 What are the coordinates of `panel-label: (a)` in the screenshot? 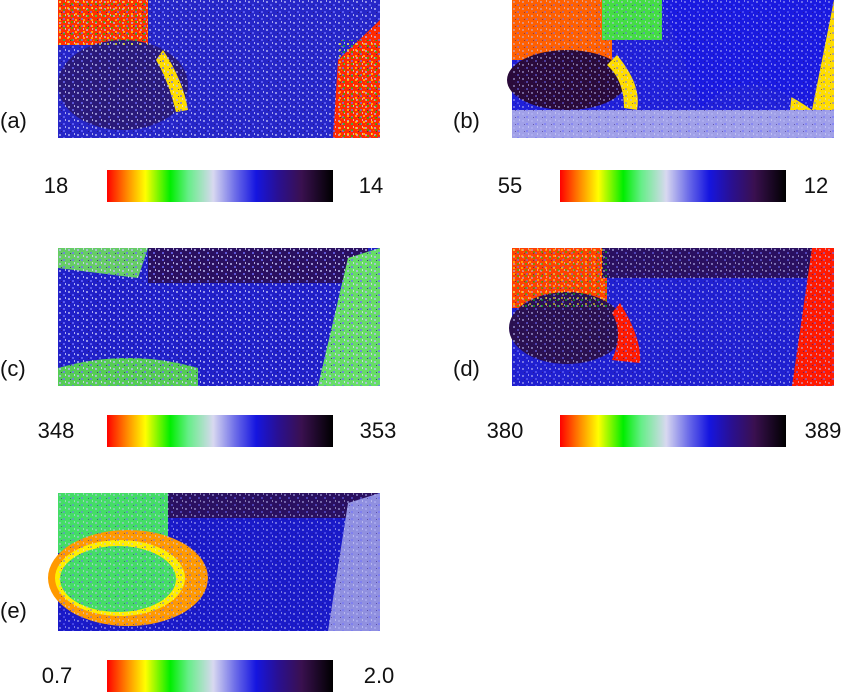 It's located at (13, 120).